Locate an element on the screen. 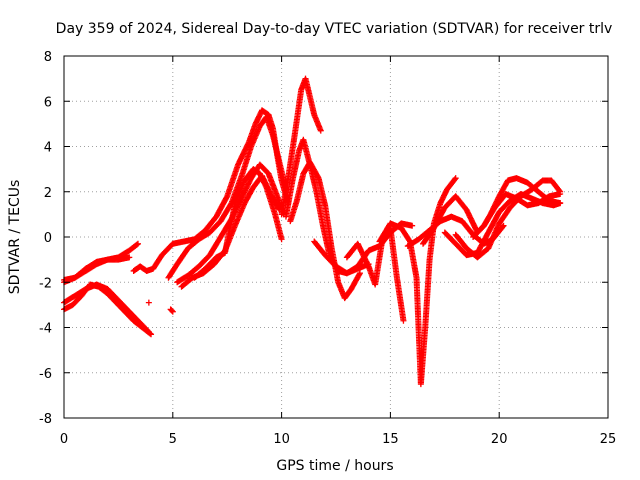 This screenshot has height=480, width=640. x-tick-label: 25 is located at coordinates (608, 439).